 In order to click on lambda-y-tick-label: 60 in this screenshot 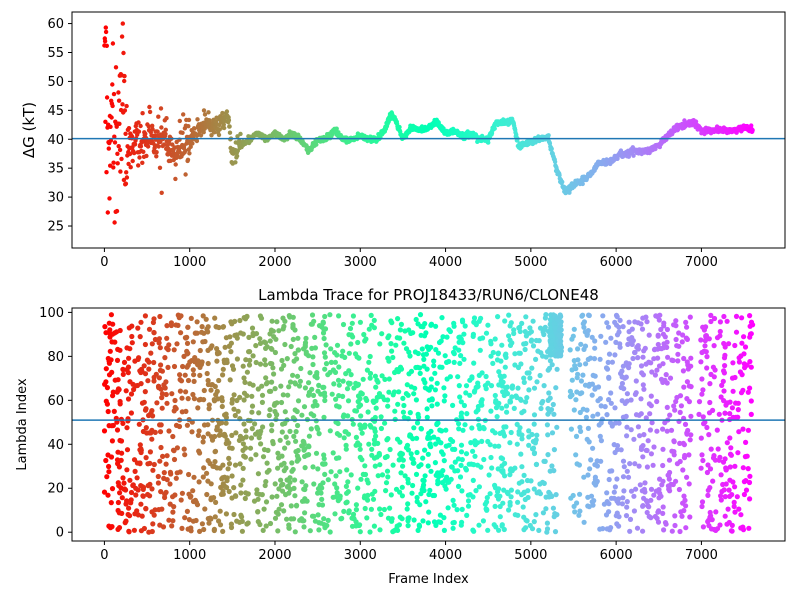, I will do `click(55, 401)`.